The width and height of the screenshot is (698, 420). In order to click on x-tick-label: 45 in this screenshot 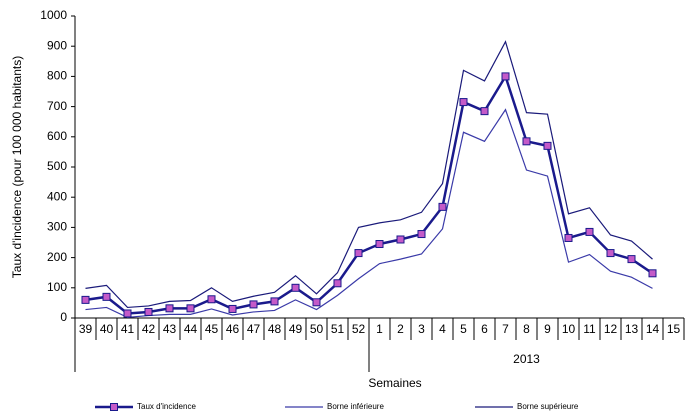, I will do `click(212, 329)`.